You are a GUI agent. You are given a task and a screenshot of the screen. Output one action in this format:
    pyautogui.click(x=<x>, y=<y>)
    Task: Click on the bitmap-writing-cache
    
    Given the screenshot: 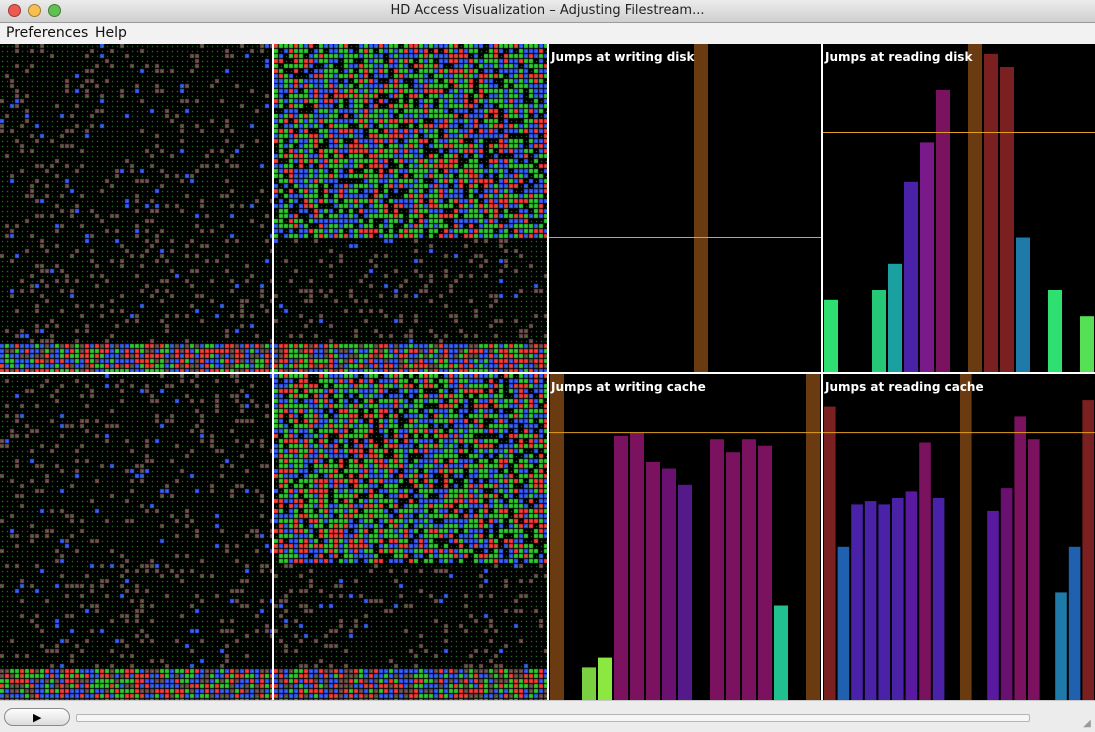 What is the action you would take?
    pyautogui.click(x=136, y=537)
    